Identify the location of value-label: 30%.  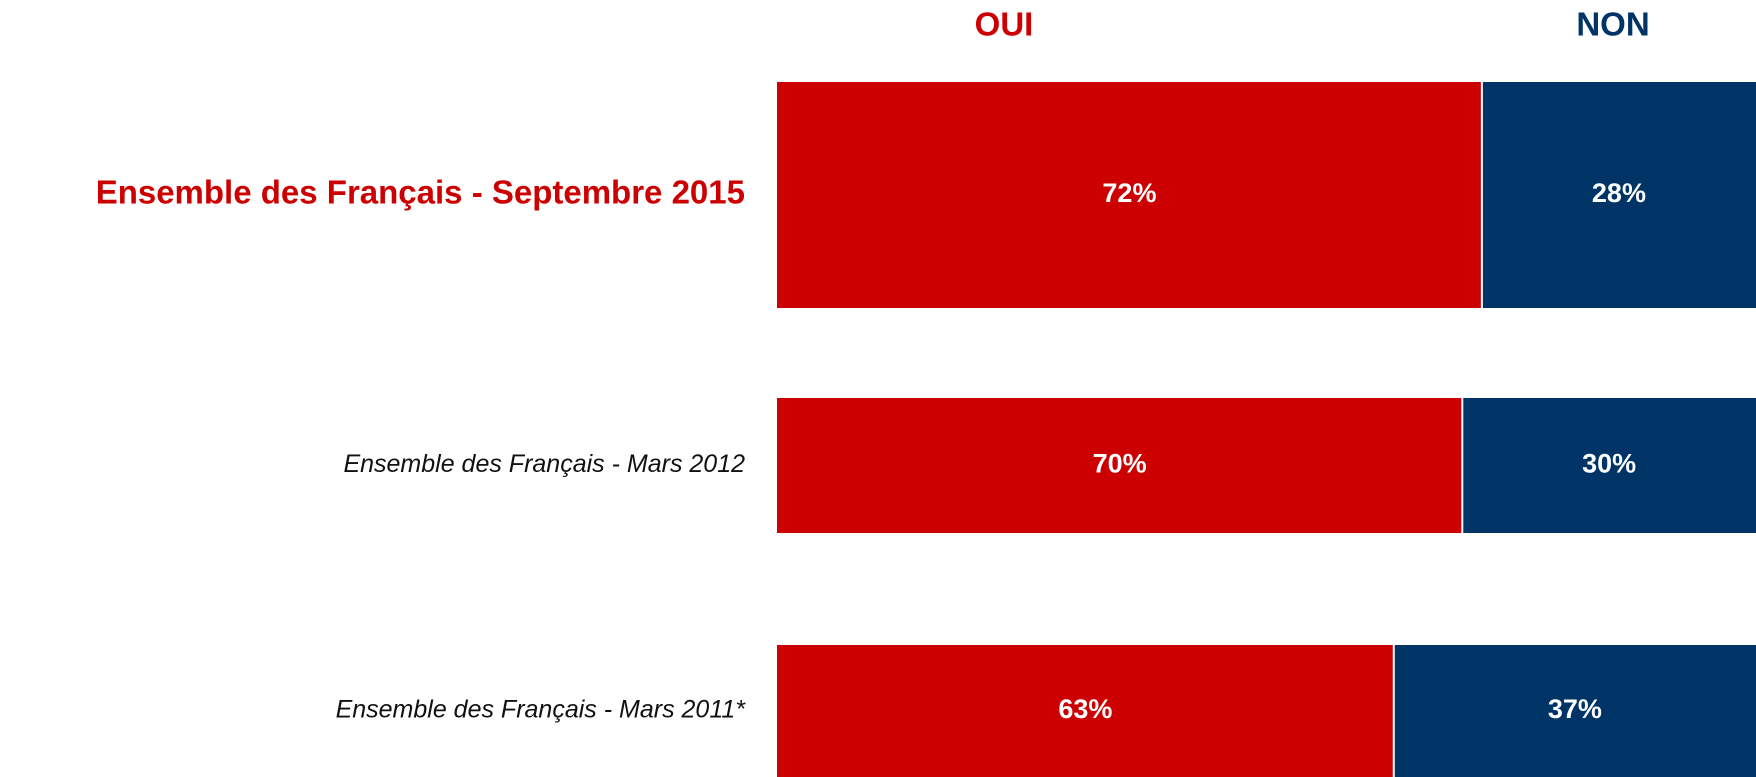
(1609, 464).